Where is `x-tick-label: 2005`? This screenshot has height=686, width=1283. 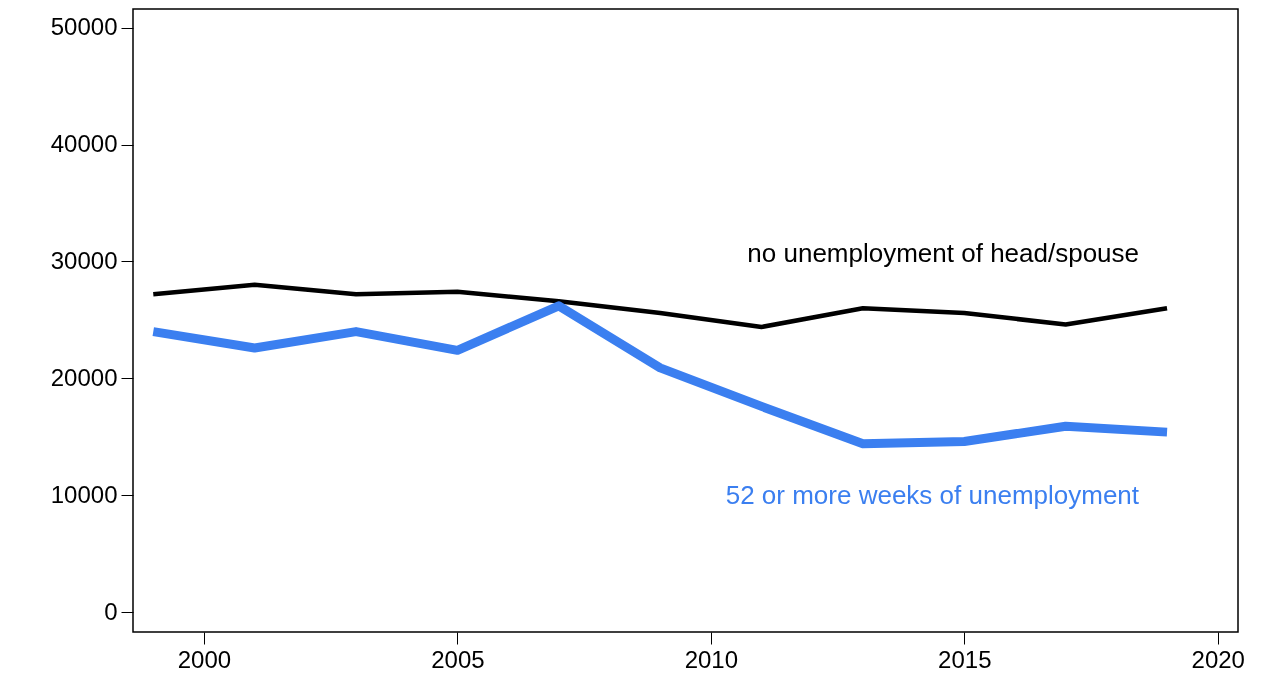
x-tick-label: 2005 is located at coordinates (458, 659).